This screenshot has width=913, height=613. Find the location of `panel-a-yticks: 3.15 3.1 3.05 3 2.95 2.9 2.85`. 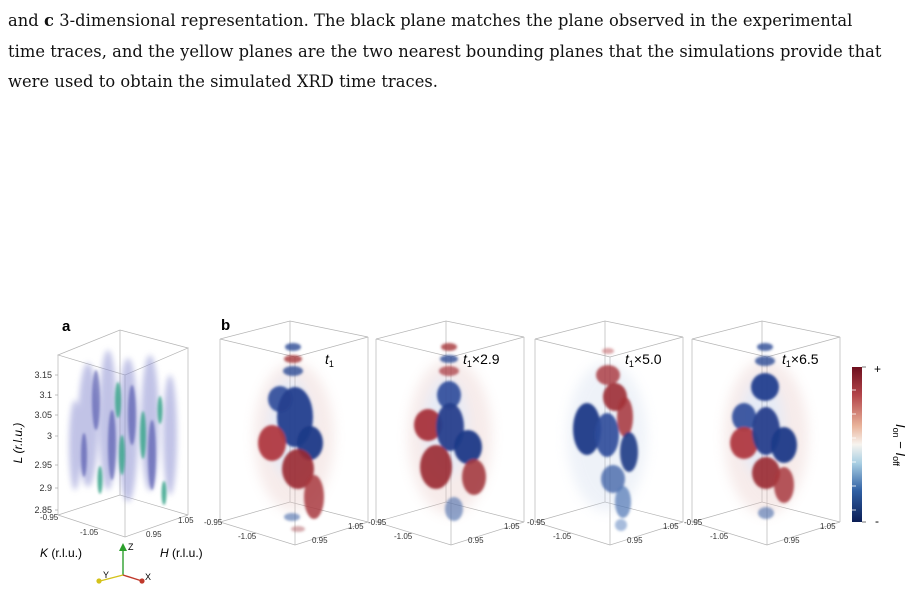

panel-a-yticks: 3.15 3.1 3.05 3 2.95 2.9 2.85 is located at coordinates (46, 442).